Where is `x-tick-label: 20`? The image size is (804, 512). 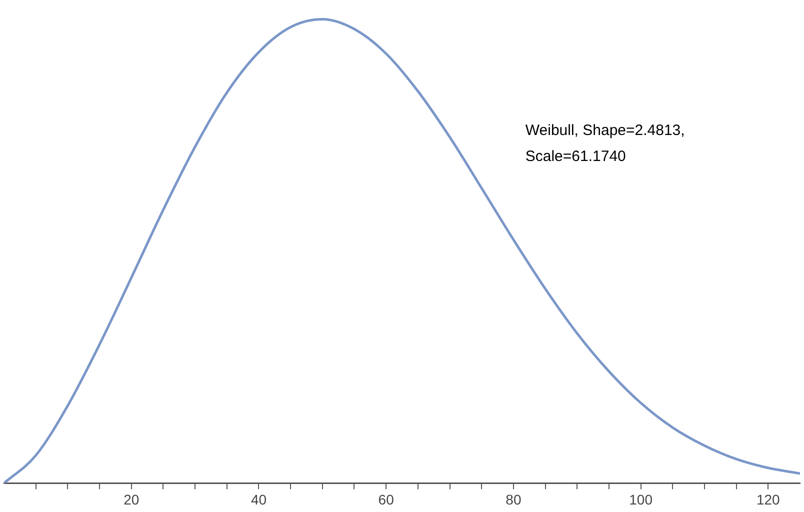
x-tick-label: 20 is located at coordinates (132, 499).